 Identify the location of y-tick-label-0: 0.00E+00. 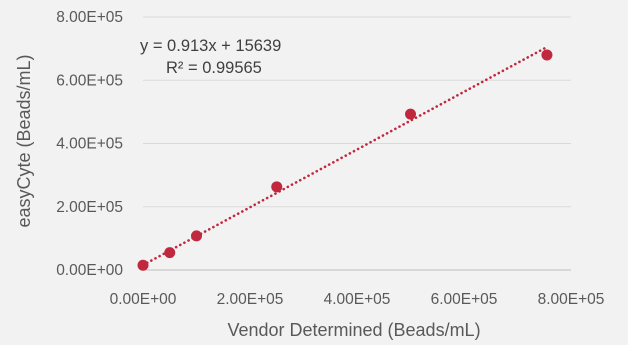
(89, 270).